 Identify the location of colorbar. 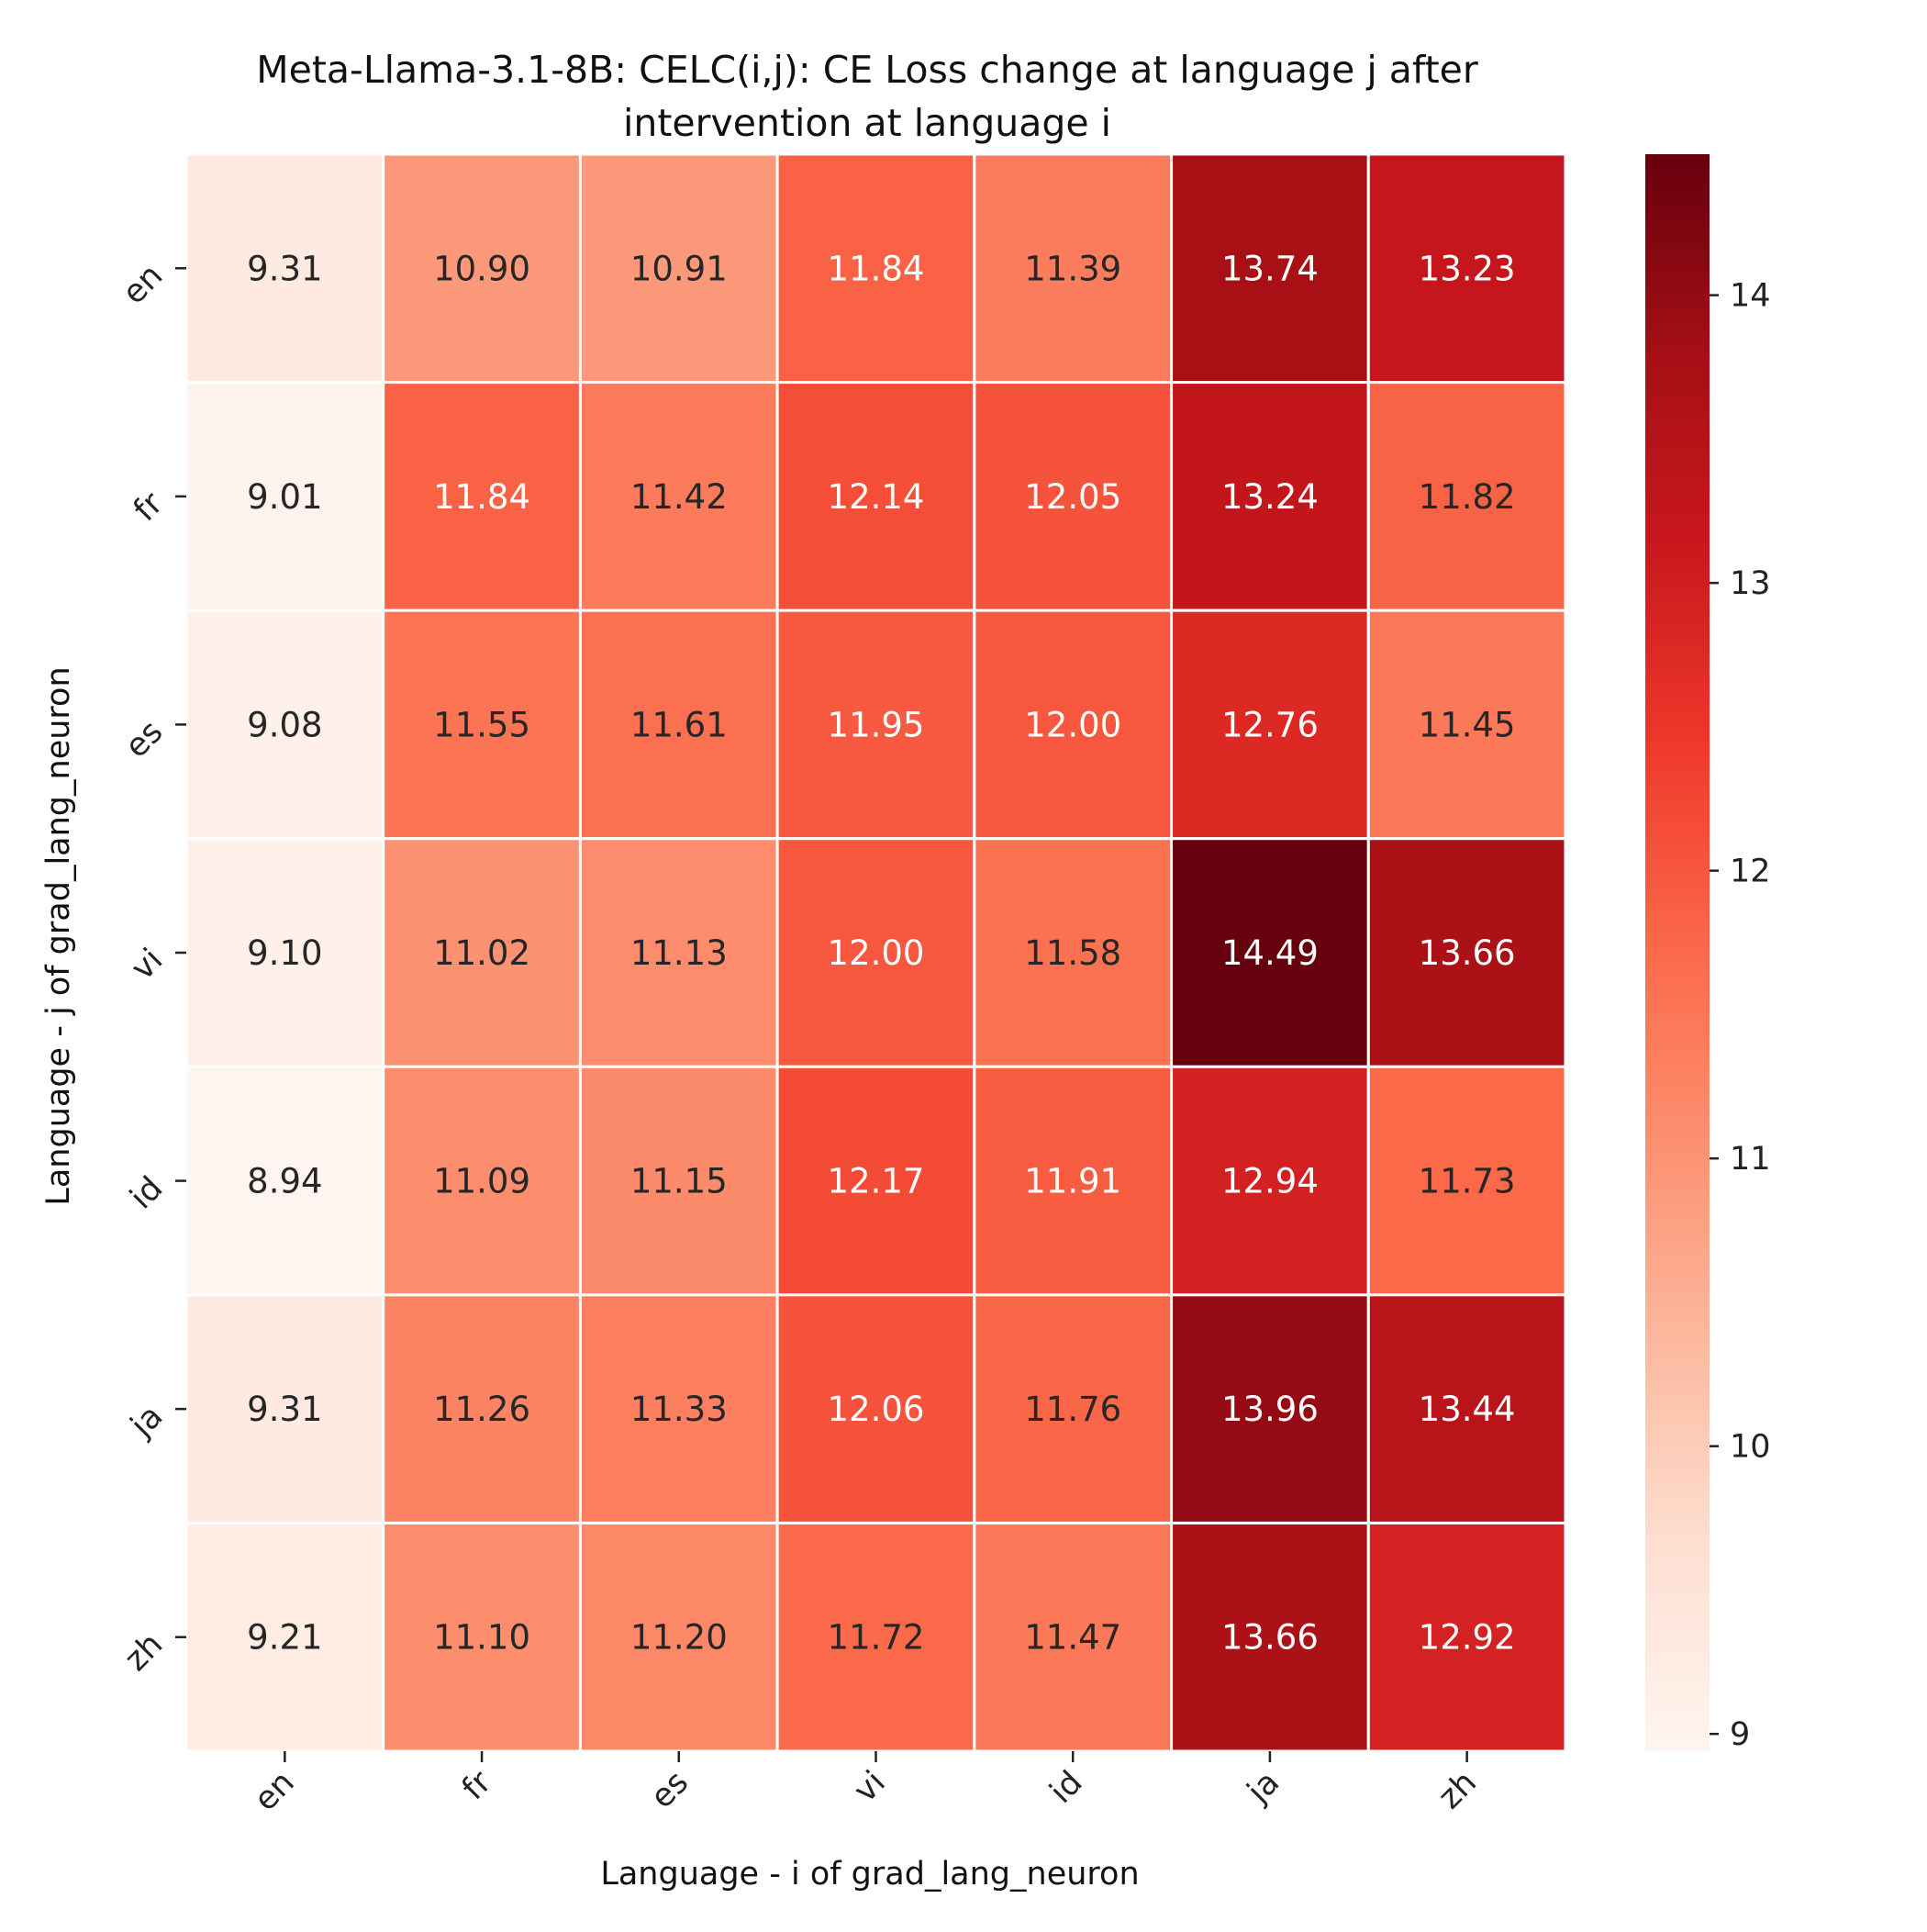
(1677, 952).